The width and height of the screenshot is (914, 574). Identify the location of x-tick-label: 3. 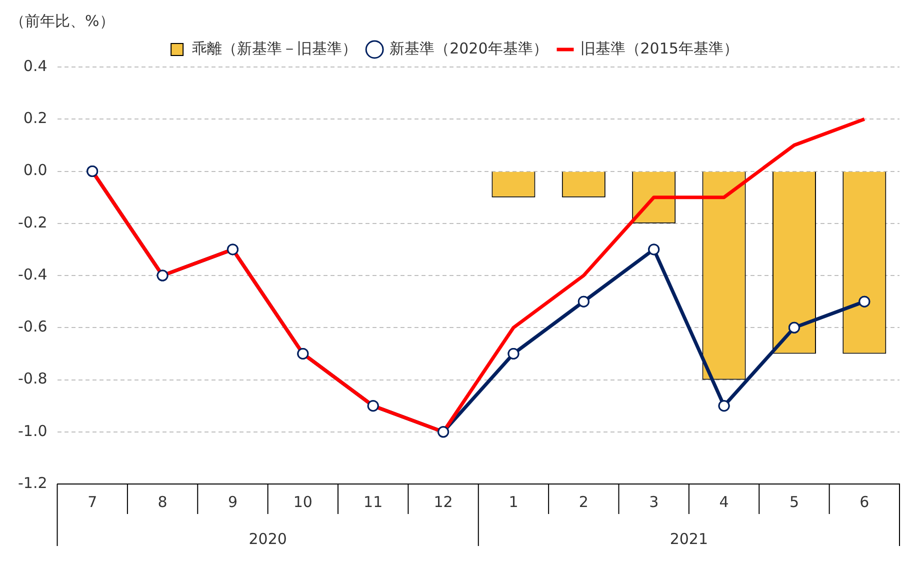
(654, 501).